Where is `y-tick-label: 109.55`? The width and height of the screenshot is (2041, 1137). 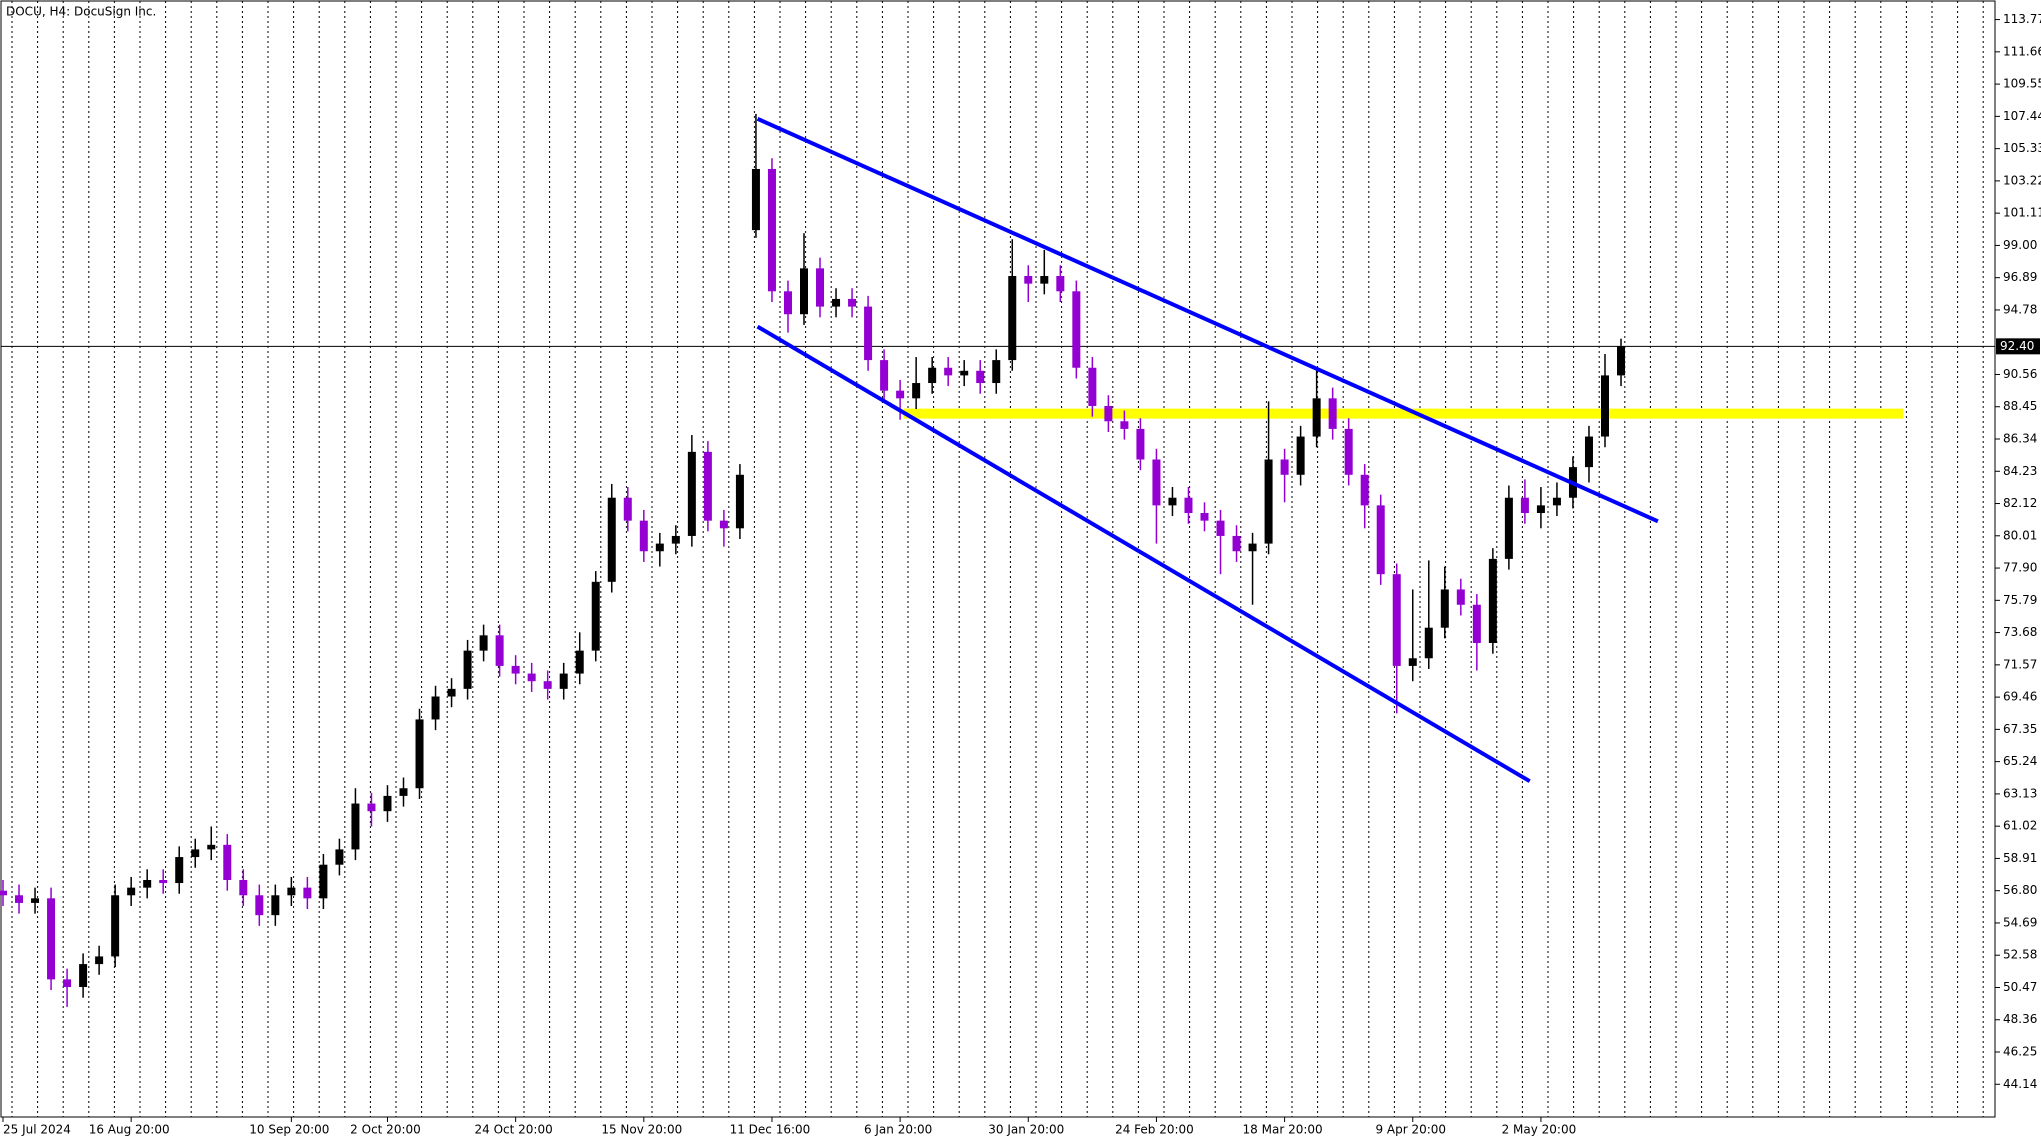
y-tick-label: 109.55 is located at coordinates (2022, 84).